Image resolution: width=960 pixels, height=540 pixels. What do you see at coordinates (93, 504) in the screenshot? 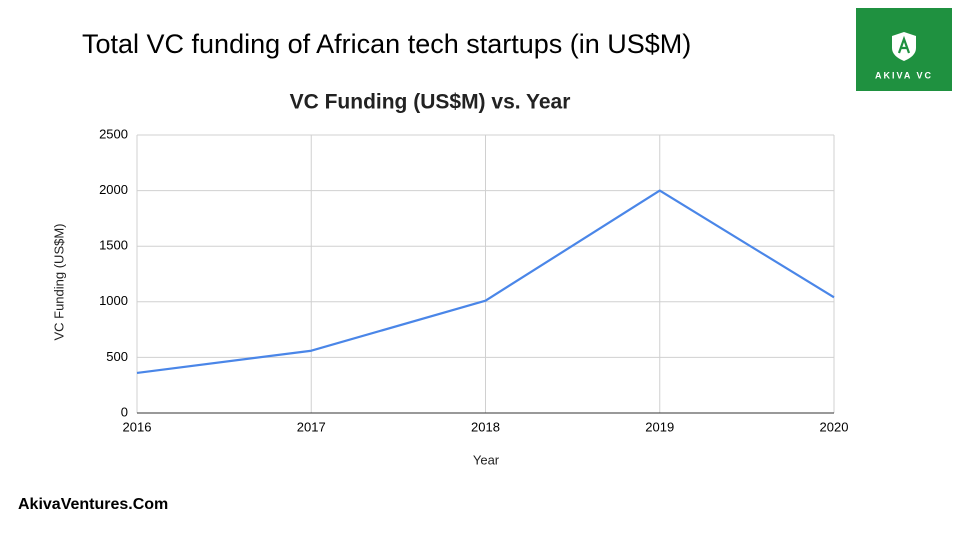
I see `footer: AkivaVentures.Com` at bounding box center [93, 504].